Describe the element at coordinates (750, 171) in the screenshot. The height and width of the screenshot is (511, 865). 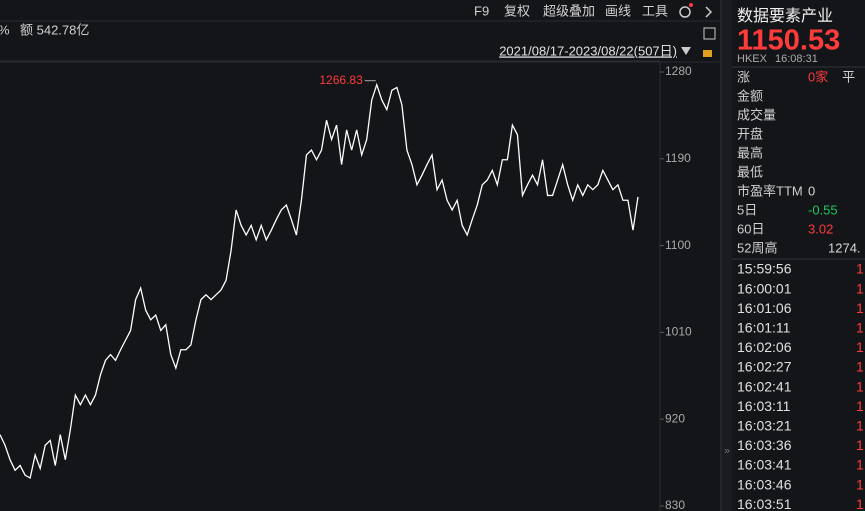
I see `stat-label: 最低` at that location.